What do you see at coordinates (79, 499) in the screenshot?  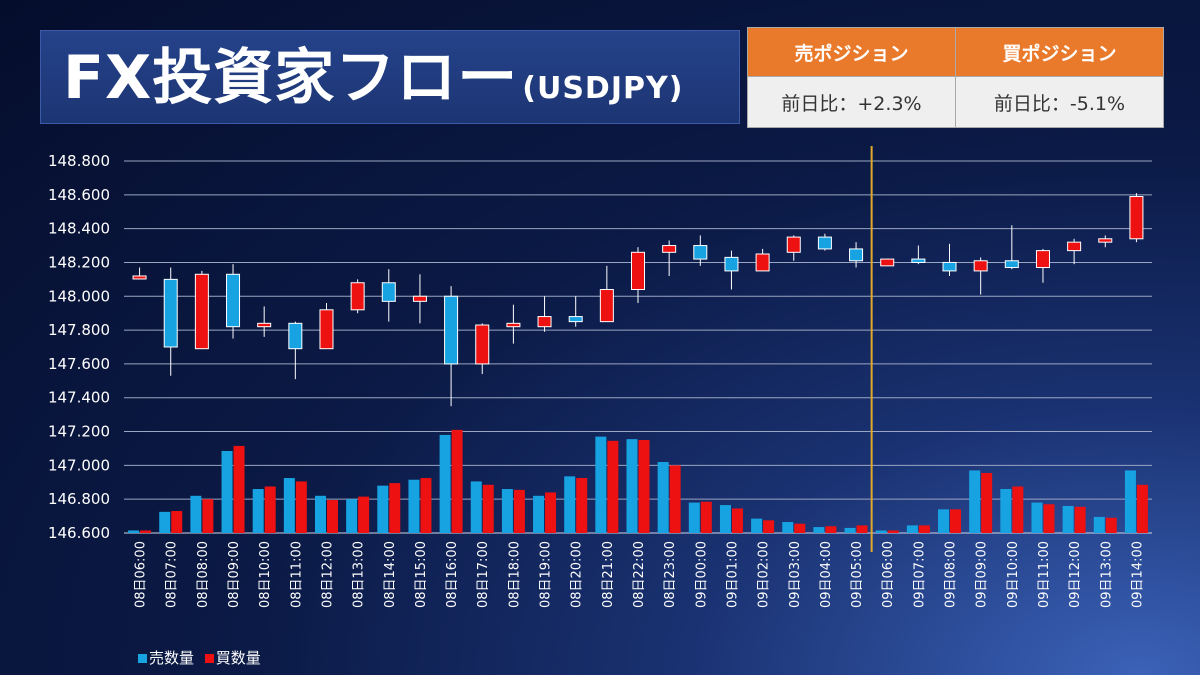 I see `y-tick-label: 146.800` at bounding box center [79, 499].